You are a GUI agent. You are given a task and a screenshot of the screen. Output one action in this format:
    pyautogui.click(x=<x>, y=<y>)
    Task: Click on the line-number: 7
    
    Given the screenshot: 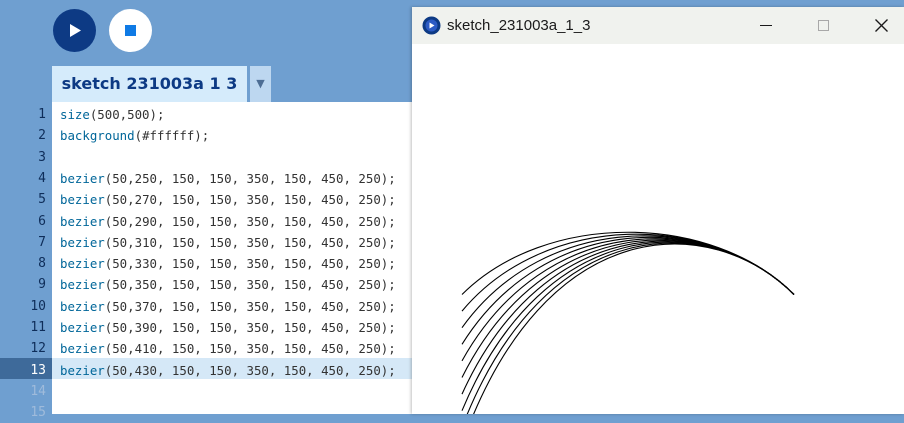 What is the action you would take?
    pyautogui.click(x=42, y=242)
    